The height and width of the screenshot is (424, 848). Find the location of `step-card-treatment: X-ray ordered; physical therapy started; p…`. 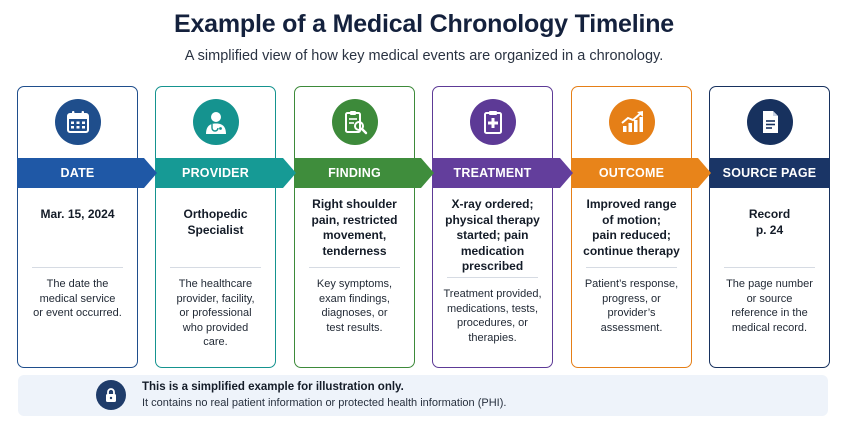

step-card-treatment: X-ray ordered; physical therapy started; p… is located at coordinates (492, 227).